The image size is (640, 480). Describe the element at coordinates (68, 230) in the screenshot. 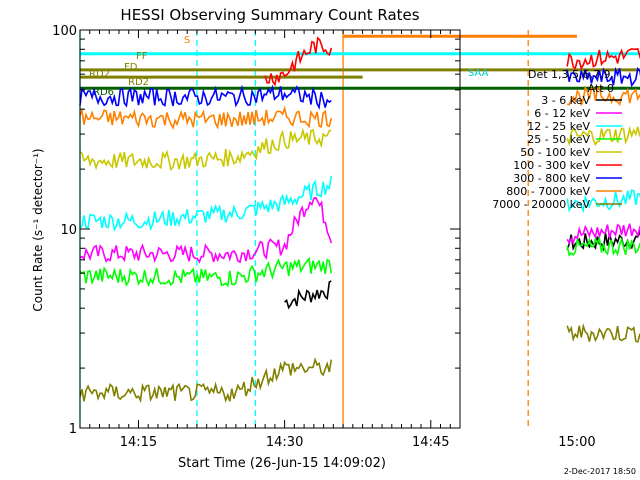

I see `y-tick-label-1: 10` at that location.